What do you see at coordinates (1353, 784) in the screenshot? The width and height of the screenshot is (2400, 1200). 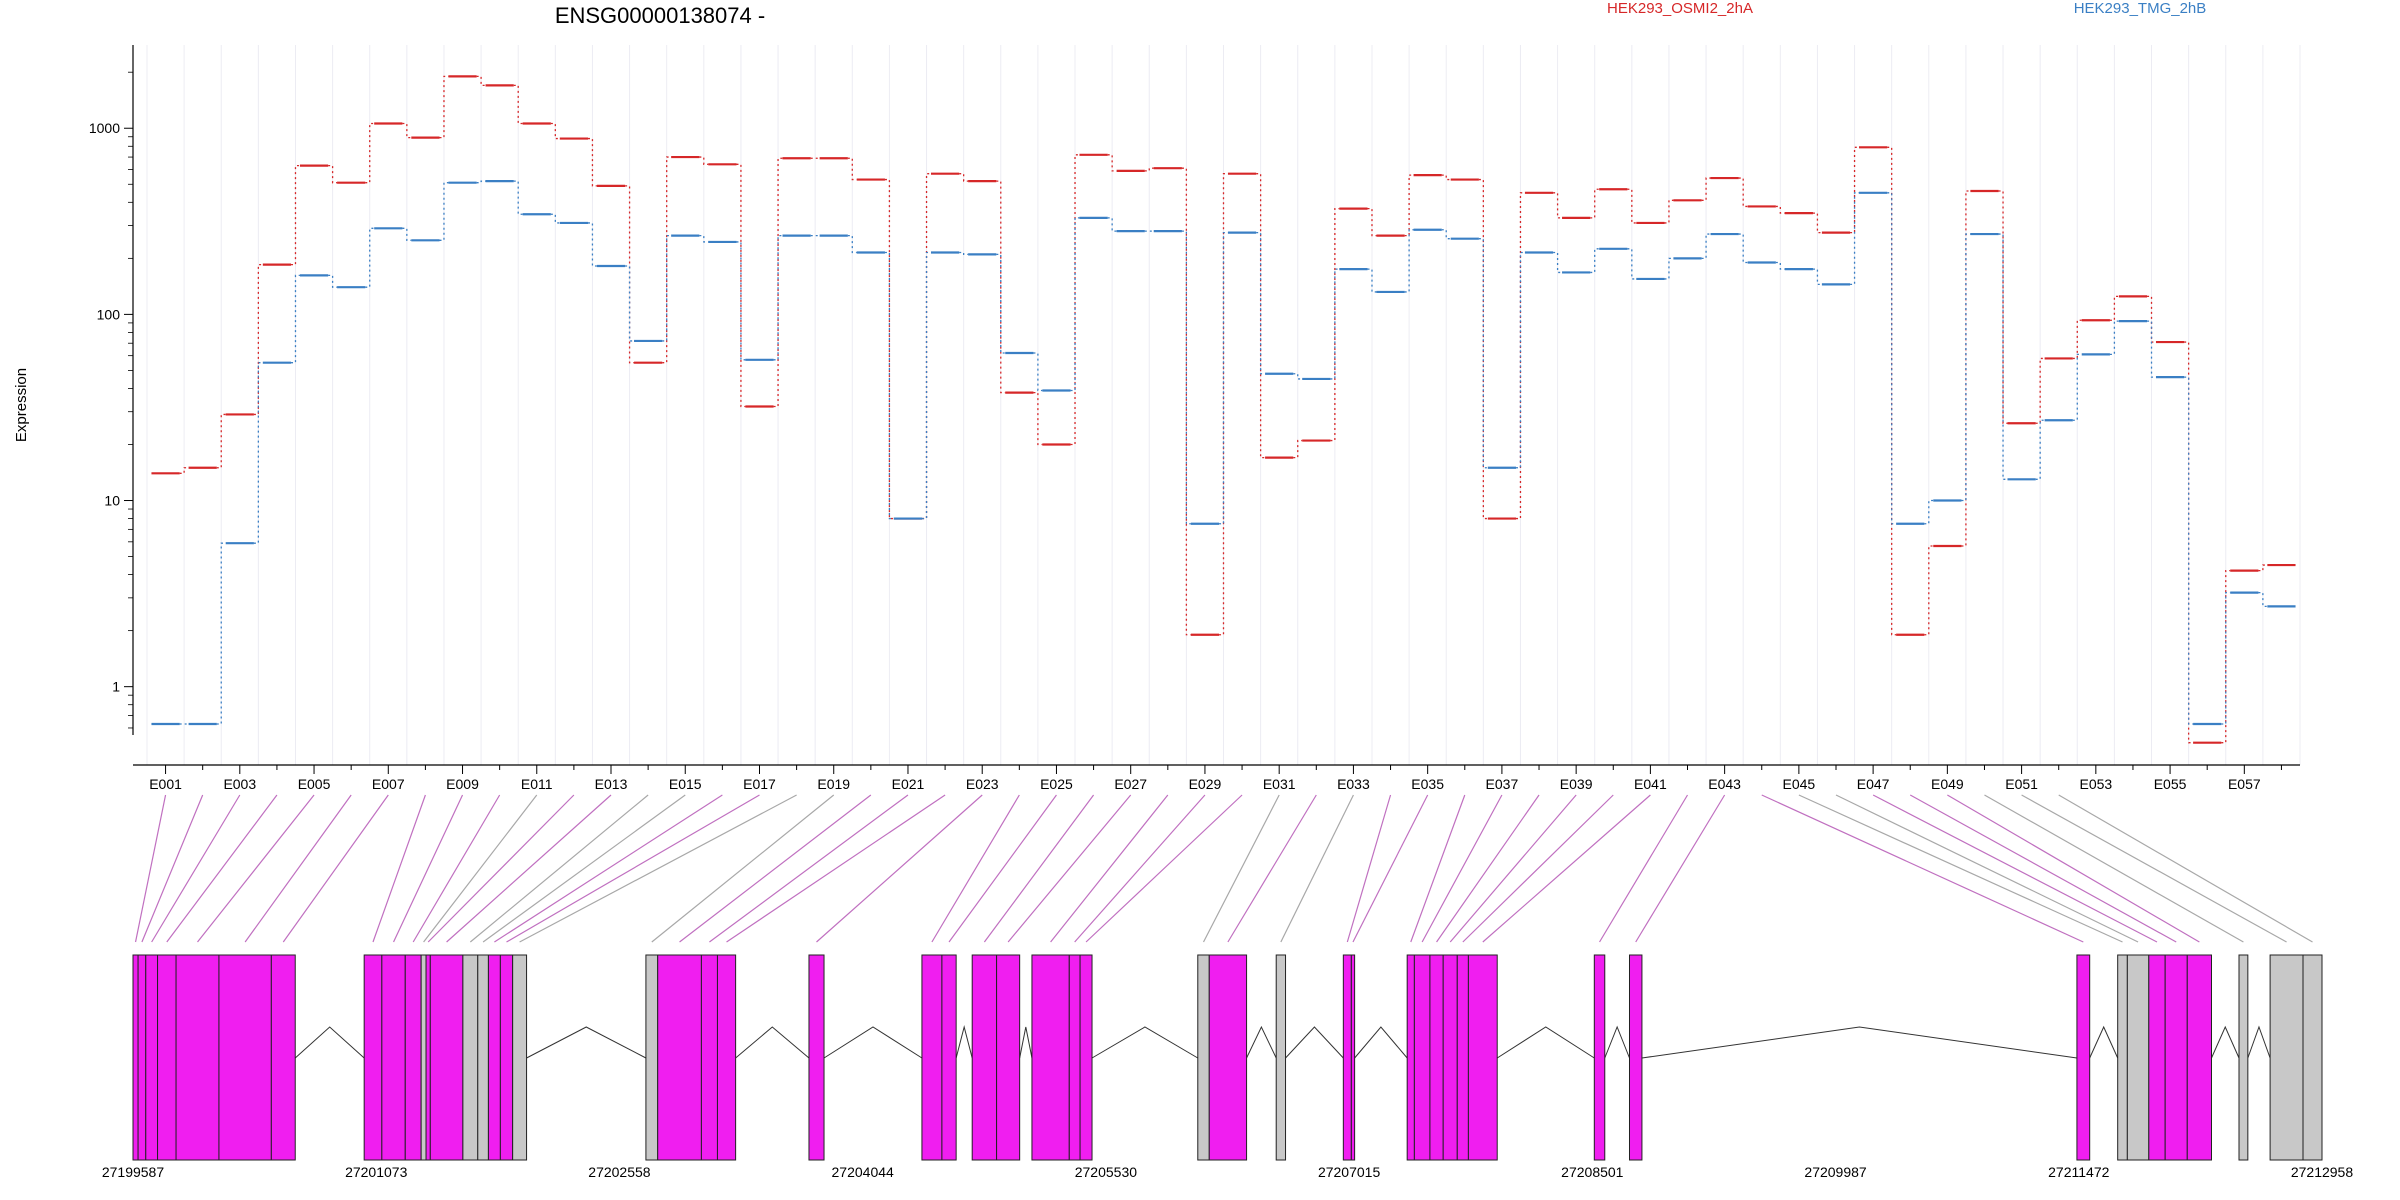 I see `x-tick-label: E033` at bounding box center [1353, 784].